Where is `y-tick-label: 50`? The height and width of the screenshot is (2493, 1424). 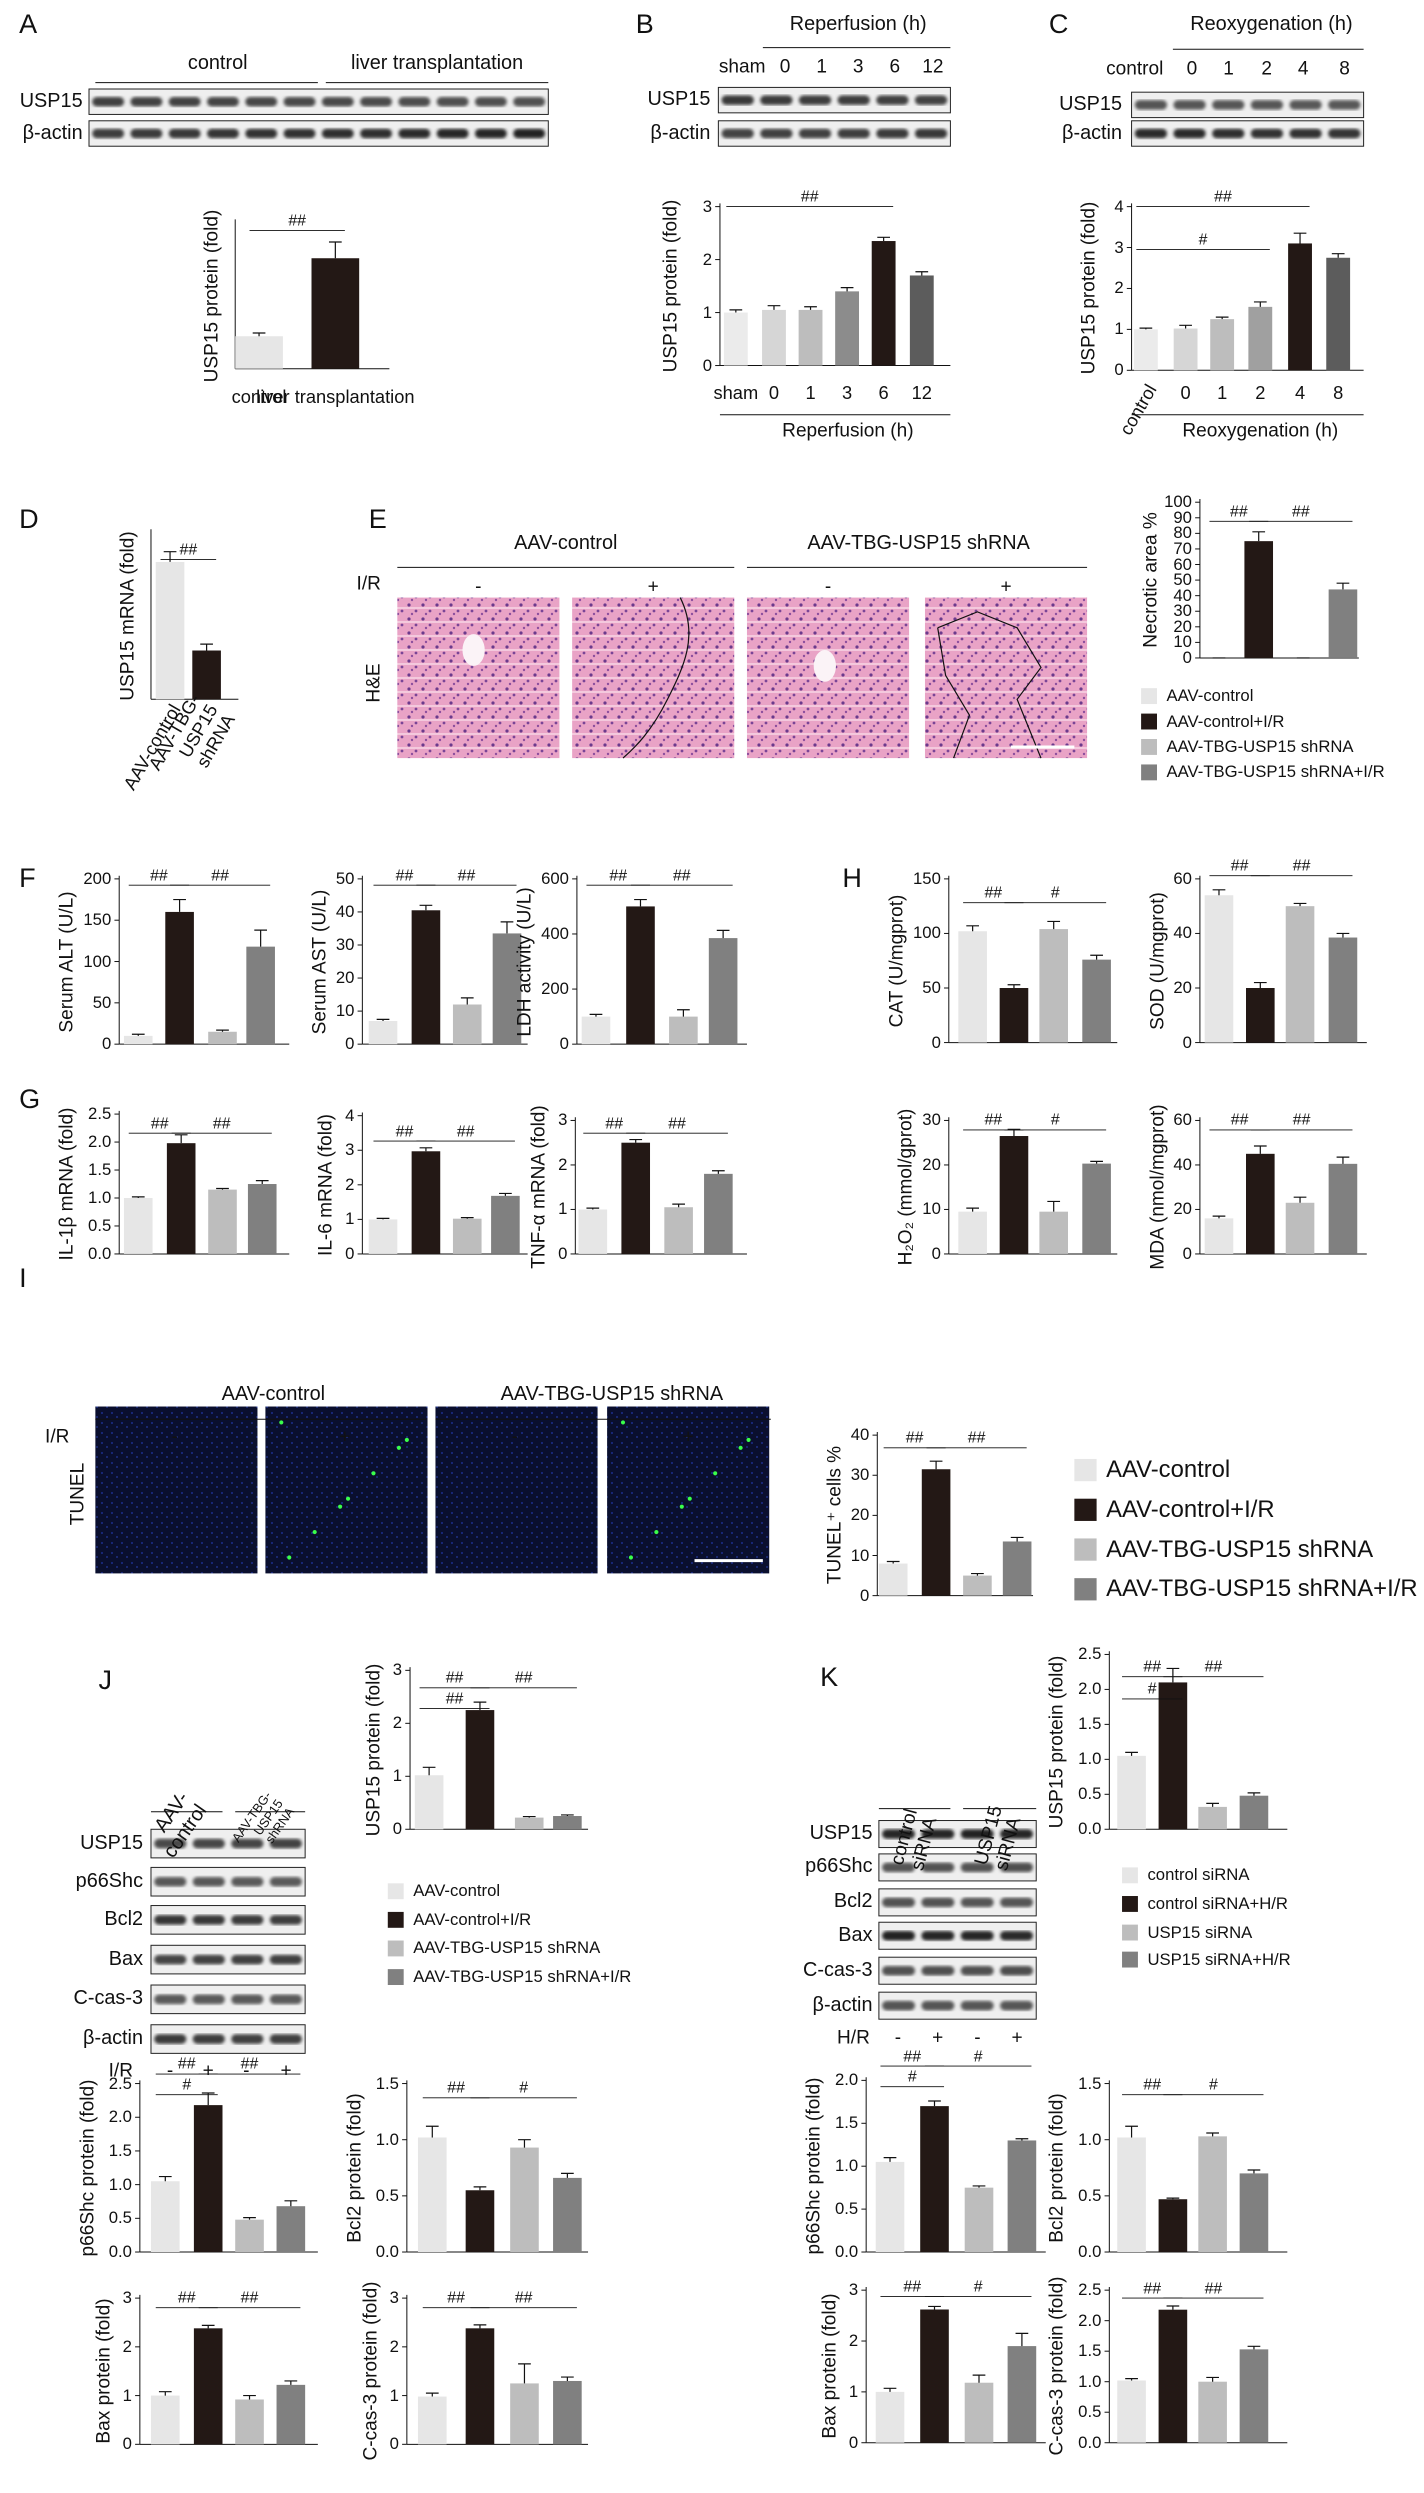 y-tick-label: 50 is located at coordinates (1182, 579).